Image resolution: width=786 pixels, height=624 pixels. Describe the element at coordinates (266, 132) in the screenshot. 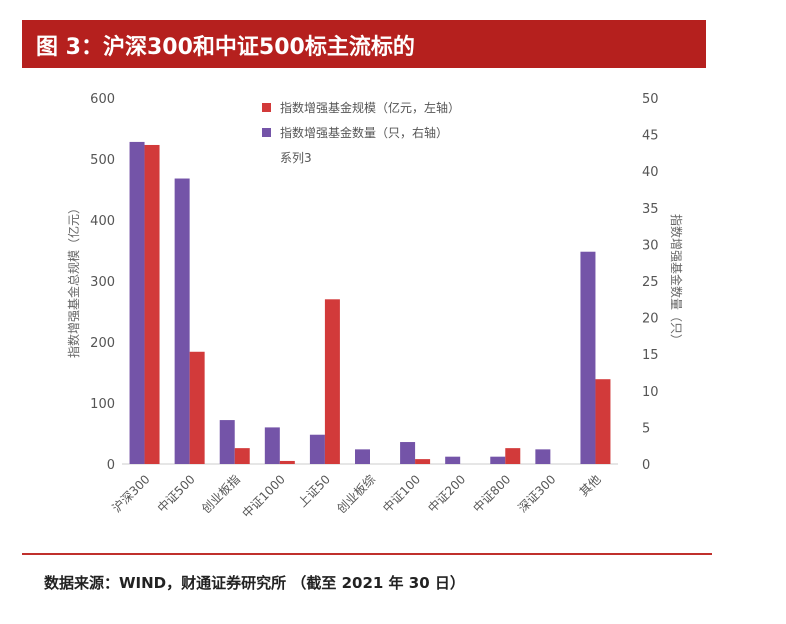

I see `legend-swatch-count` at that location.